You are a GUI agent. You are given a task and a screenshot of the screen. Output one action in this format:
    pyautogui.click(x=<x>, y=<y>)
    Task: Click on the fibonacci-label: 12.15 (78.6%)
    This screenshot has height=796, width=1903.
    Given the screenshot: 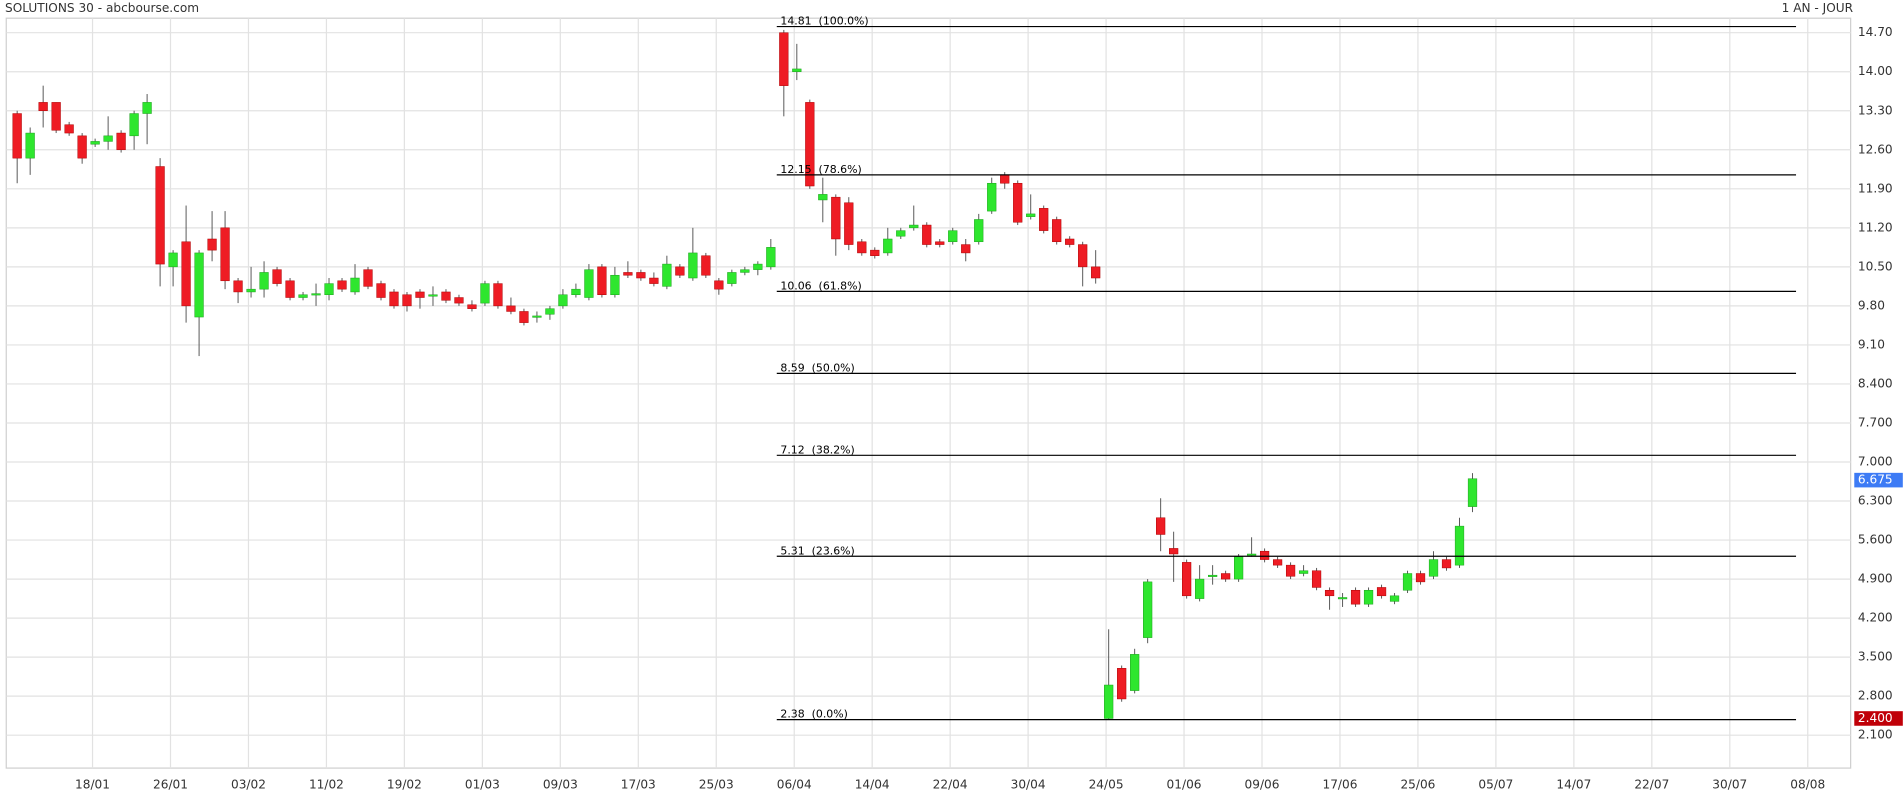 What is the action you would take?
    pyautogui.click(x=820, y=169)
    